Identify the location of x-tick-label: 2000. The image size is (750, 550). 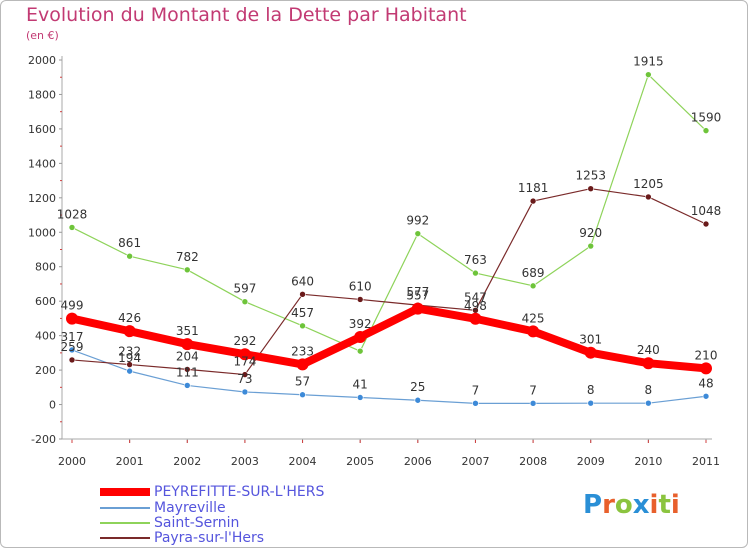
(72, 461).